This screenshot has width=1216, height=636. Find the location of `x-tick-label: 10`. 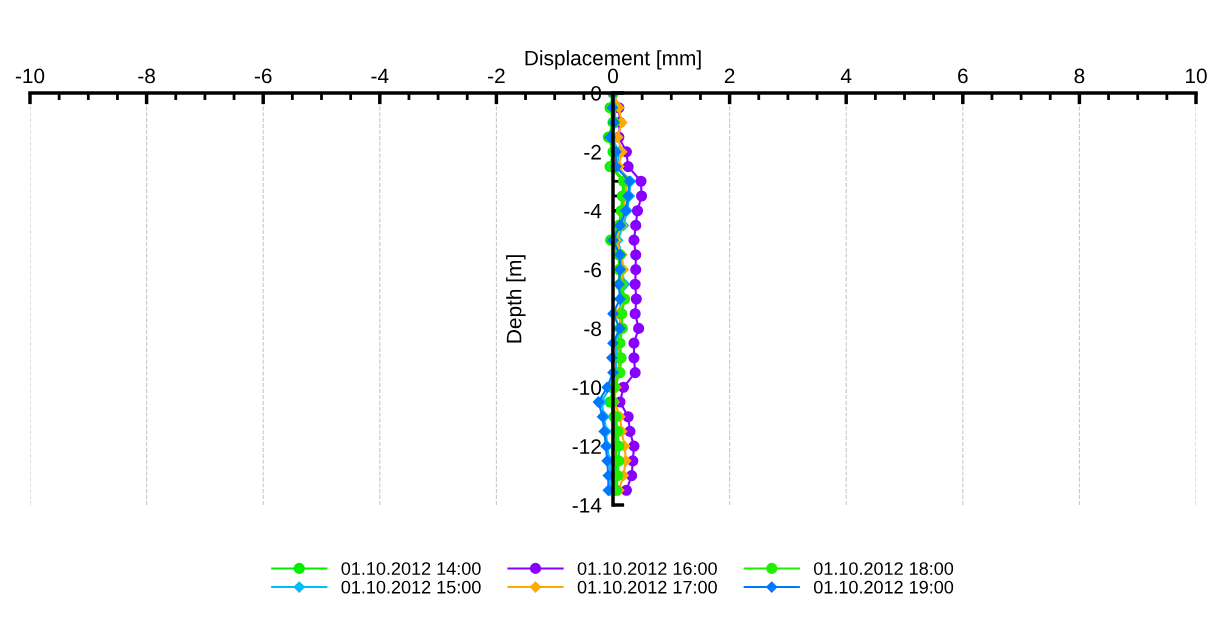

x-tick-label: 10 is located at coordinates (1196, 76).